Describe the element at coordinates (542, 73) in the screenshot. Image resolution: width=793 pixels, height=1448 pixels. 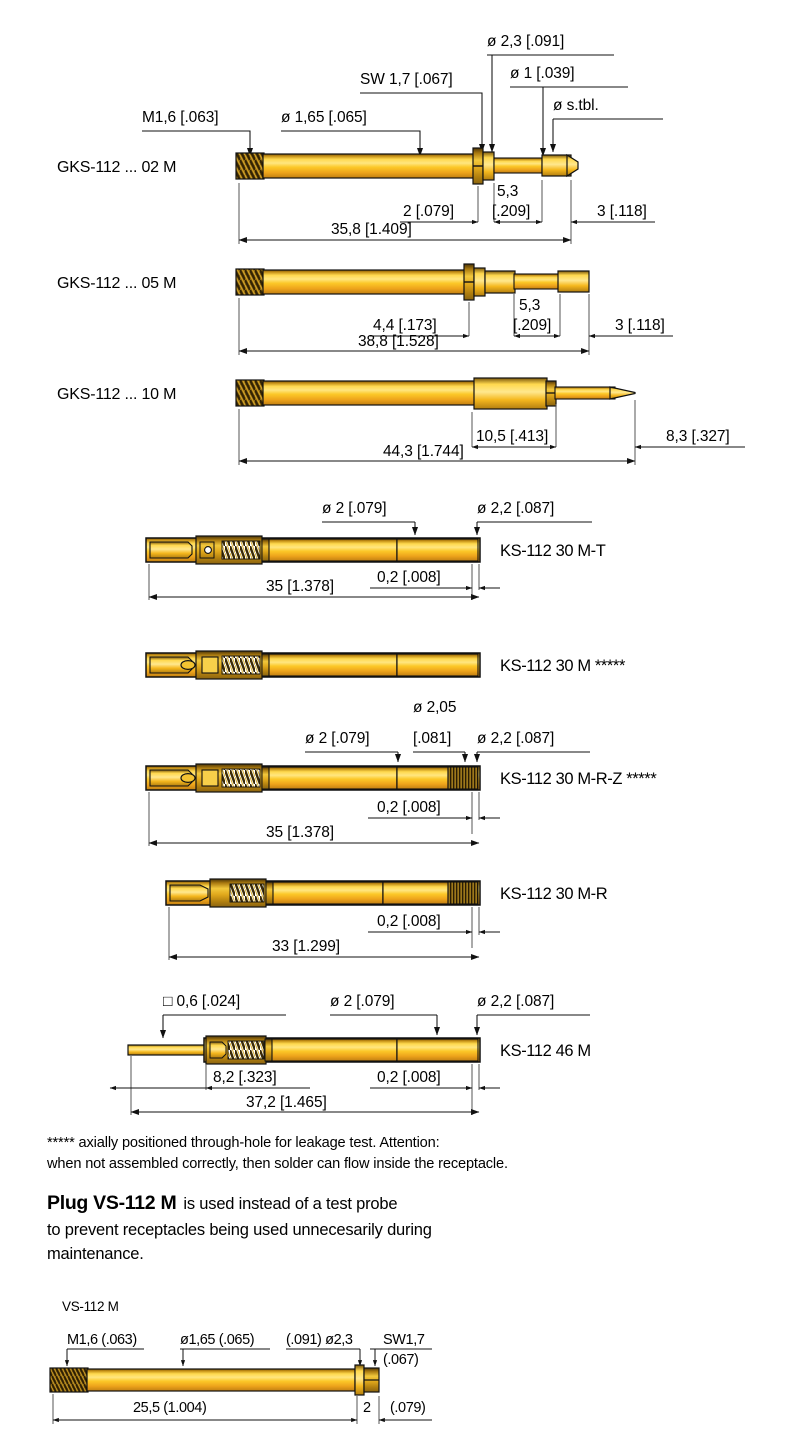
I see `callout-plunger-gks02: ø 1 [.039]` at that location.